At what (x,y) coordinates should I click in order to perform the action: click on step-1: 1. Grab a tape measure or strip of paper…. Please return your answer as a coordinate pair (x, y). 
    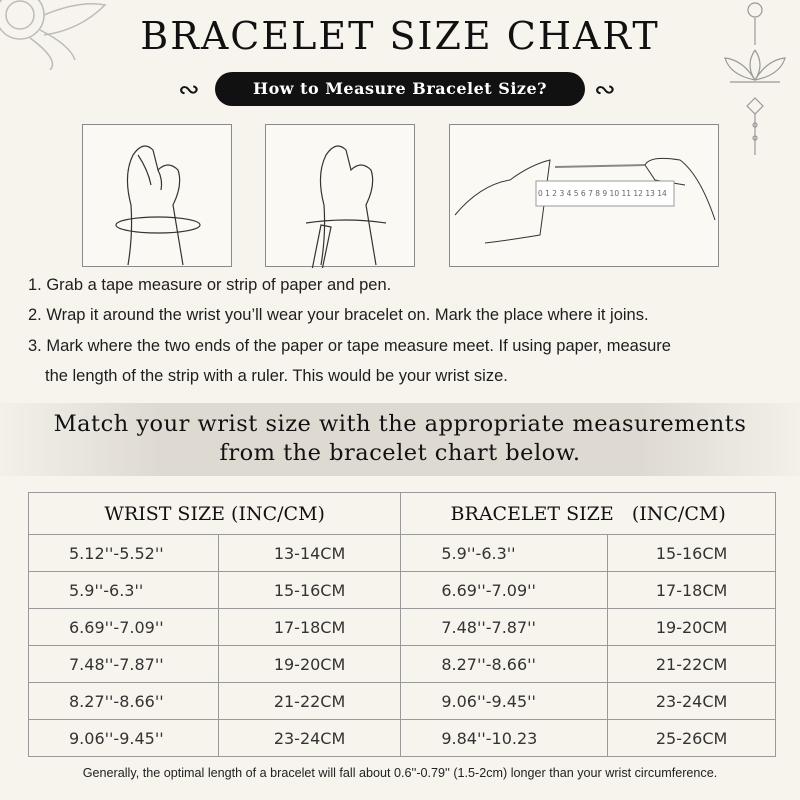
    Looking at the image, I should click on (210, 285).